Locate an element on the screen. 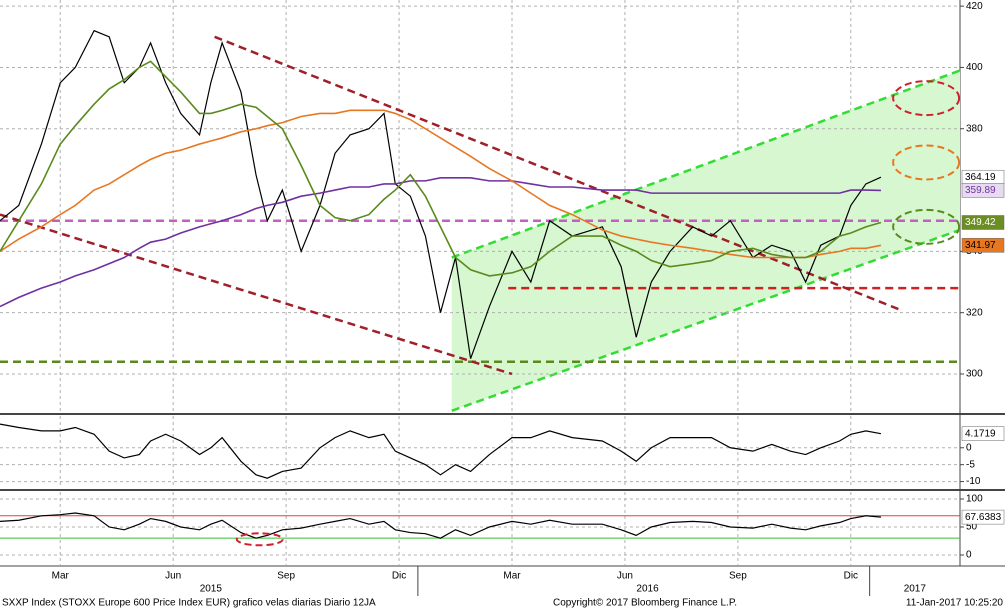 This screenshot has width=1005, height=610. value-label: 341.97 is located at coordinates (980, 245).